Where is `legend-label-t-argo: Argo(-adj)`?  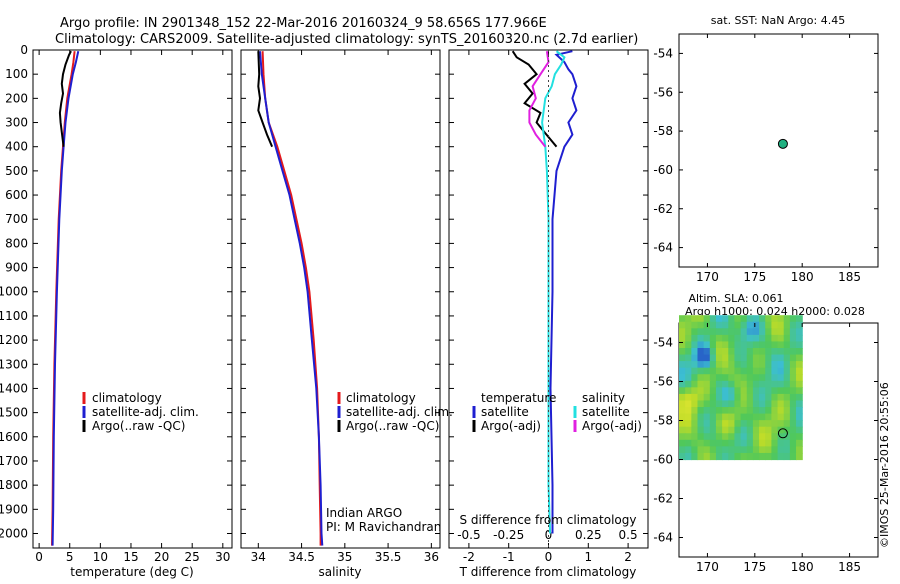 legend-label-t-argo: Argo(-adj) is located at coordinates (511, 426).